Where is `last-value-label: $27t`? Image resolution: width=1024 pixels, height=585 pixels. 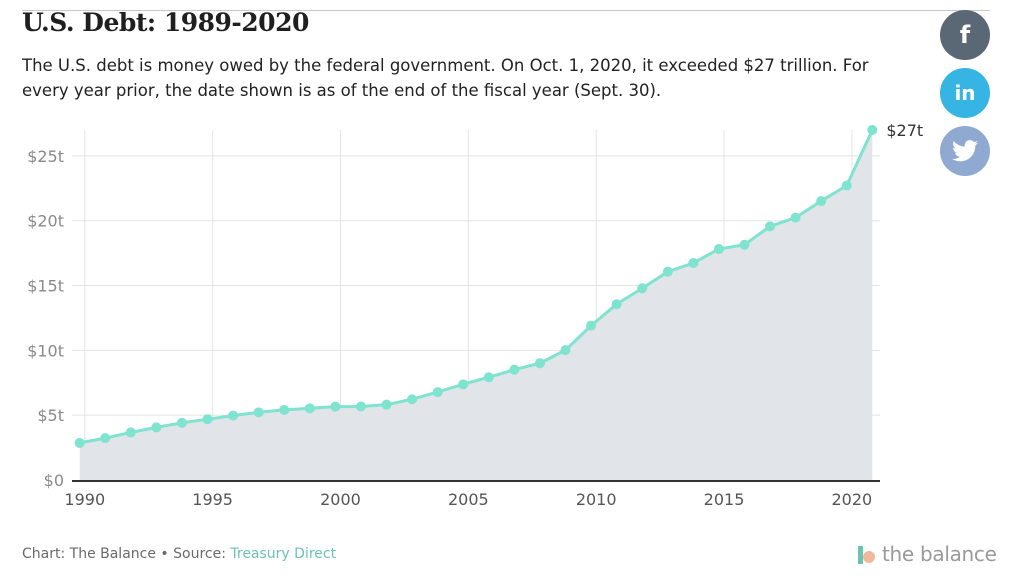 last-value-label: $27t is located at coordinates (904, 130).